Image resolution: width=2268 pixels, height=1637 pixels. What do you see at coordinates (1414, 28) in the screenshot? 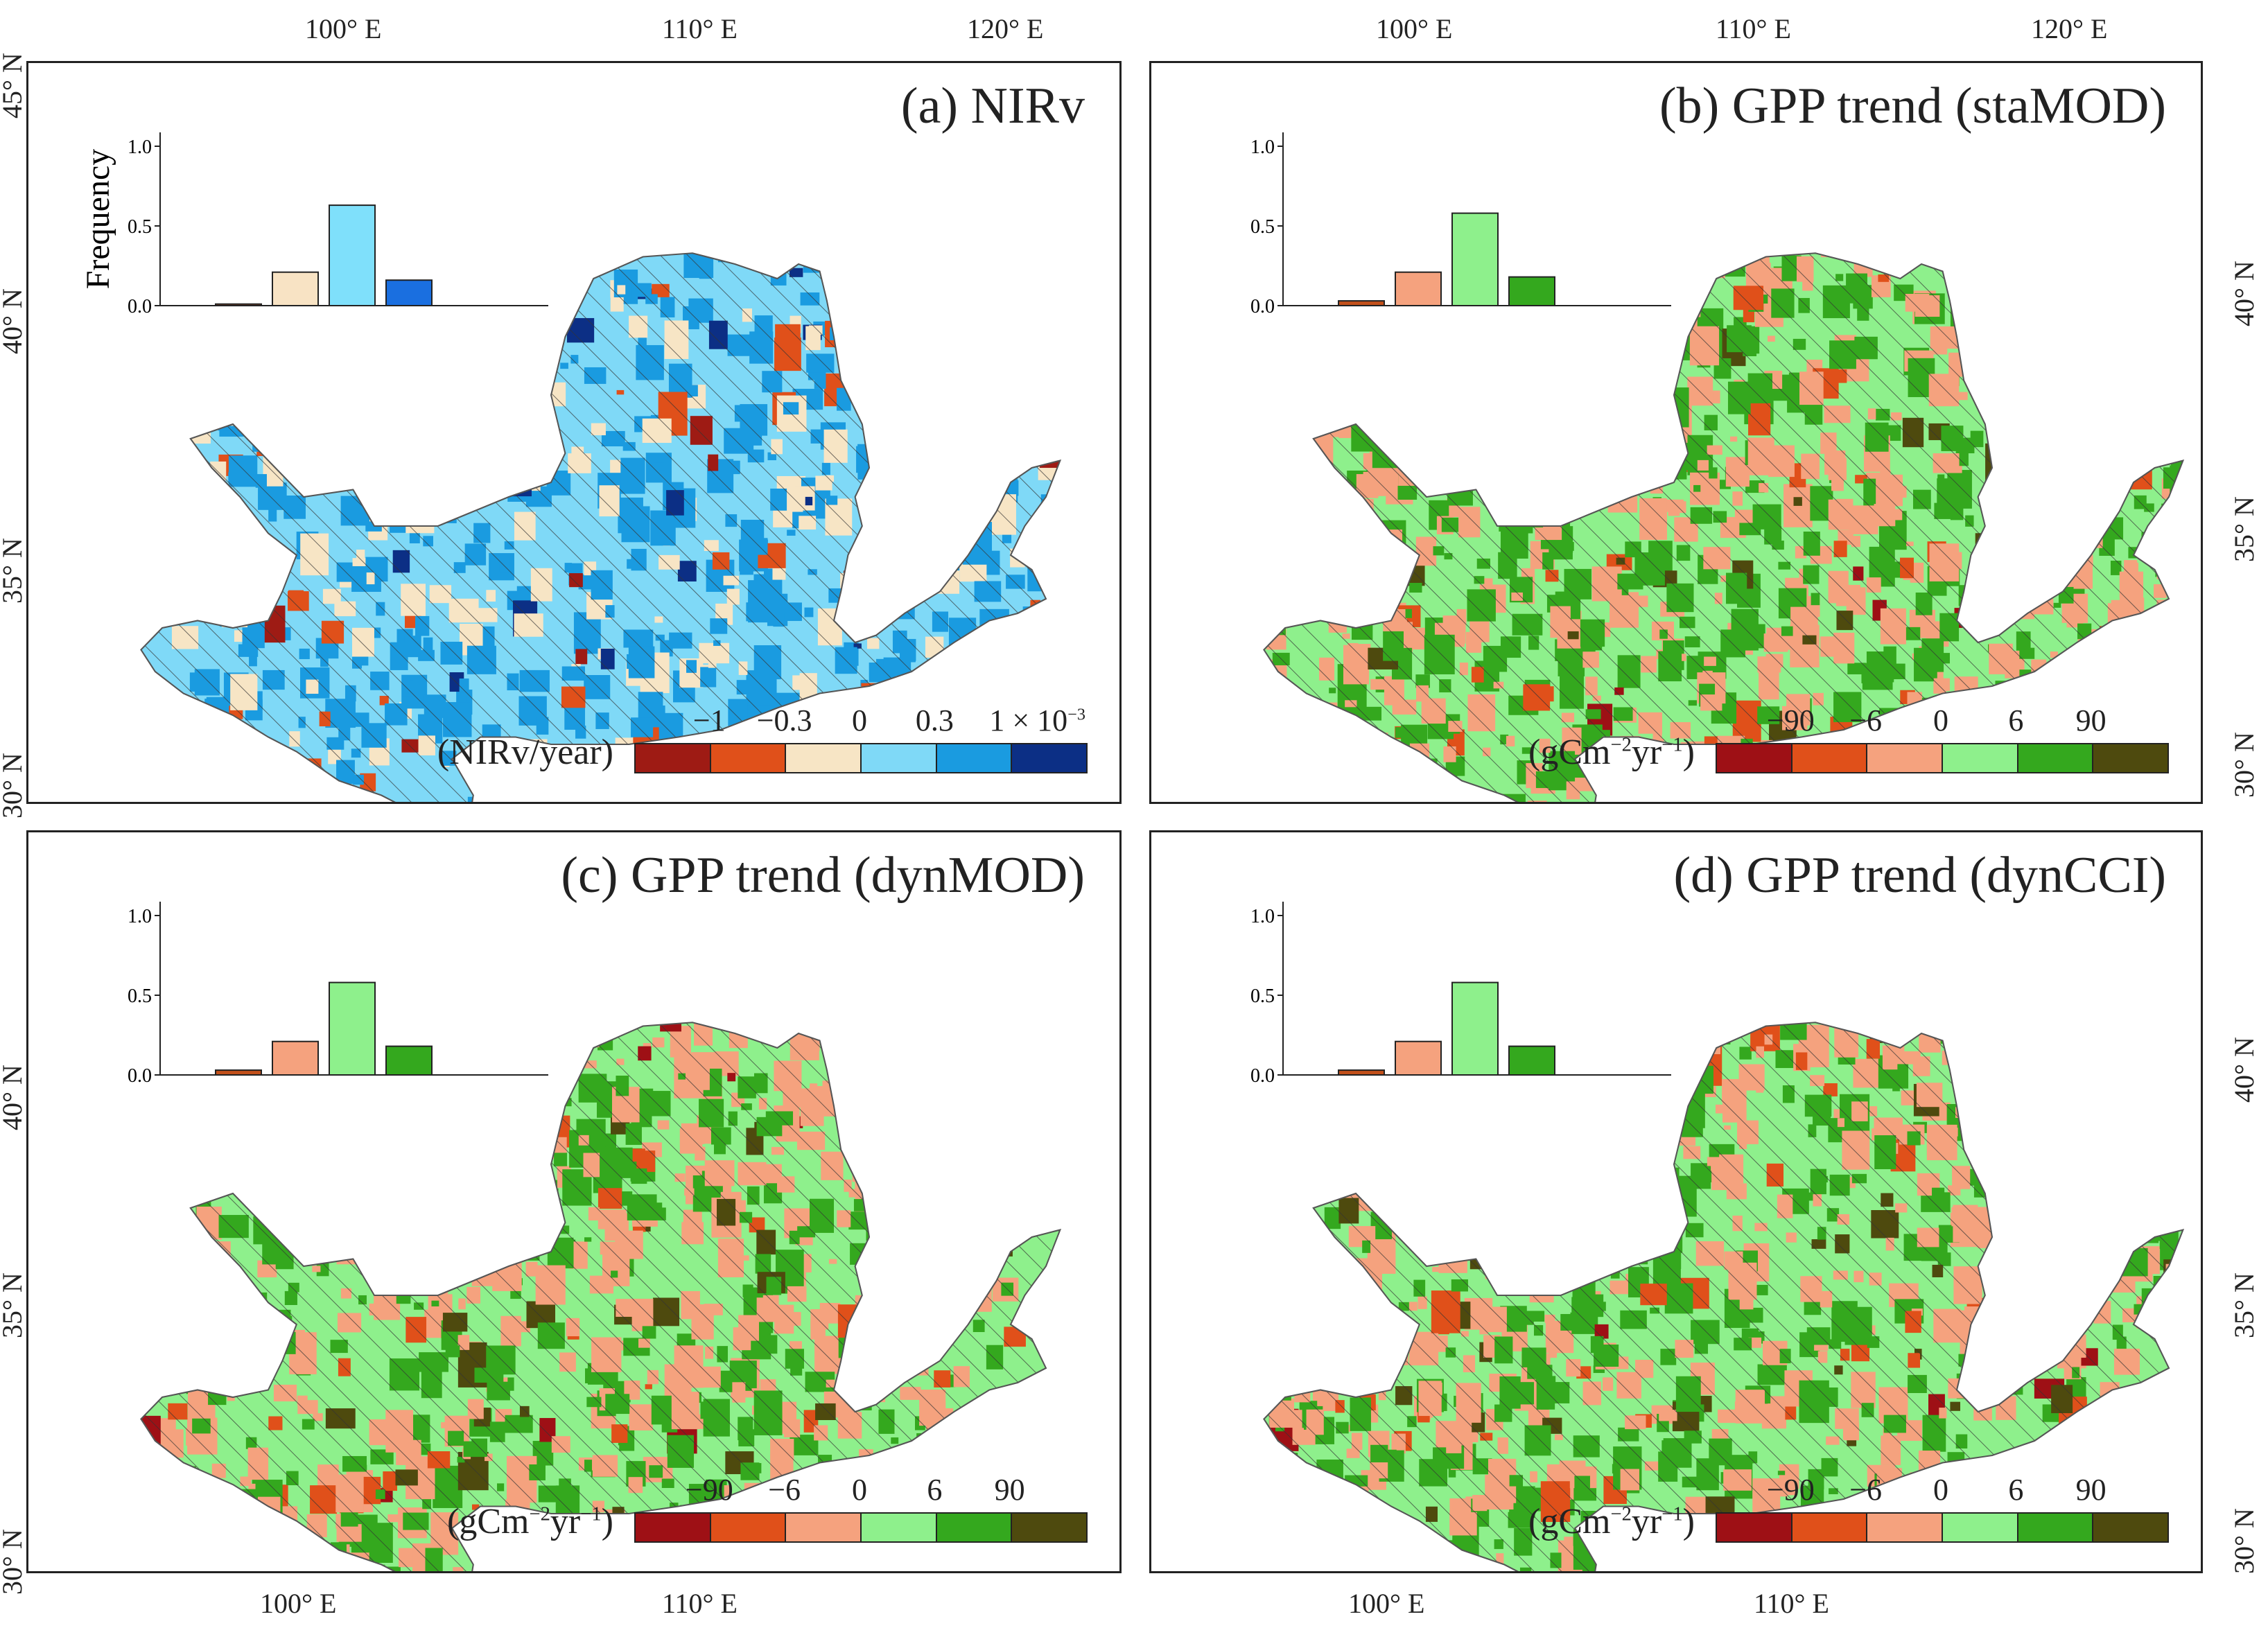
I see `top-lon-100-right: 100° E` at bounding box center [1414, 28].